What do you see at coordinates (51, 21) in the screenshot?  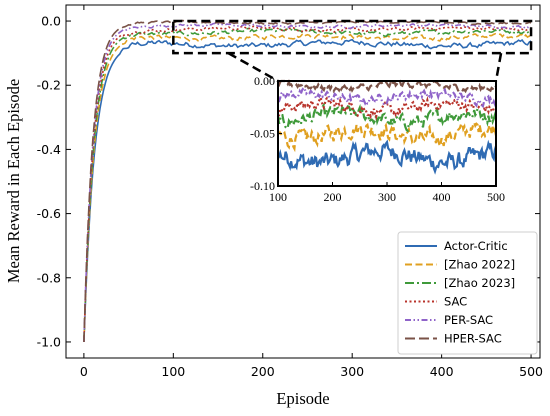 I see `y-tick-label: 0.0` at bounding box center [51, 21].